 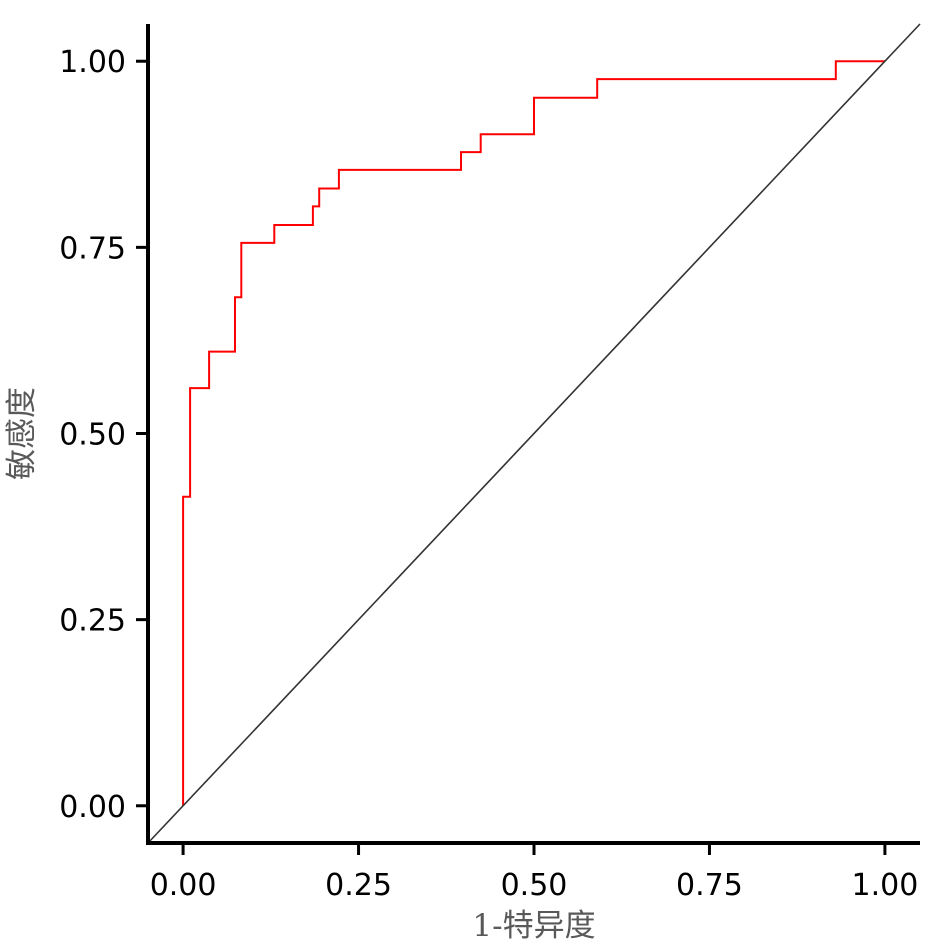 What do you see at coordinates (92, 435) in the screenshot?
I see `y-tick-label: 0.50` at bounding box center [92, 435].